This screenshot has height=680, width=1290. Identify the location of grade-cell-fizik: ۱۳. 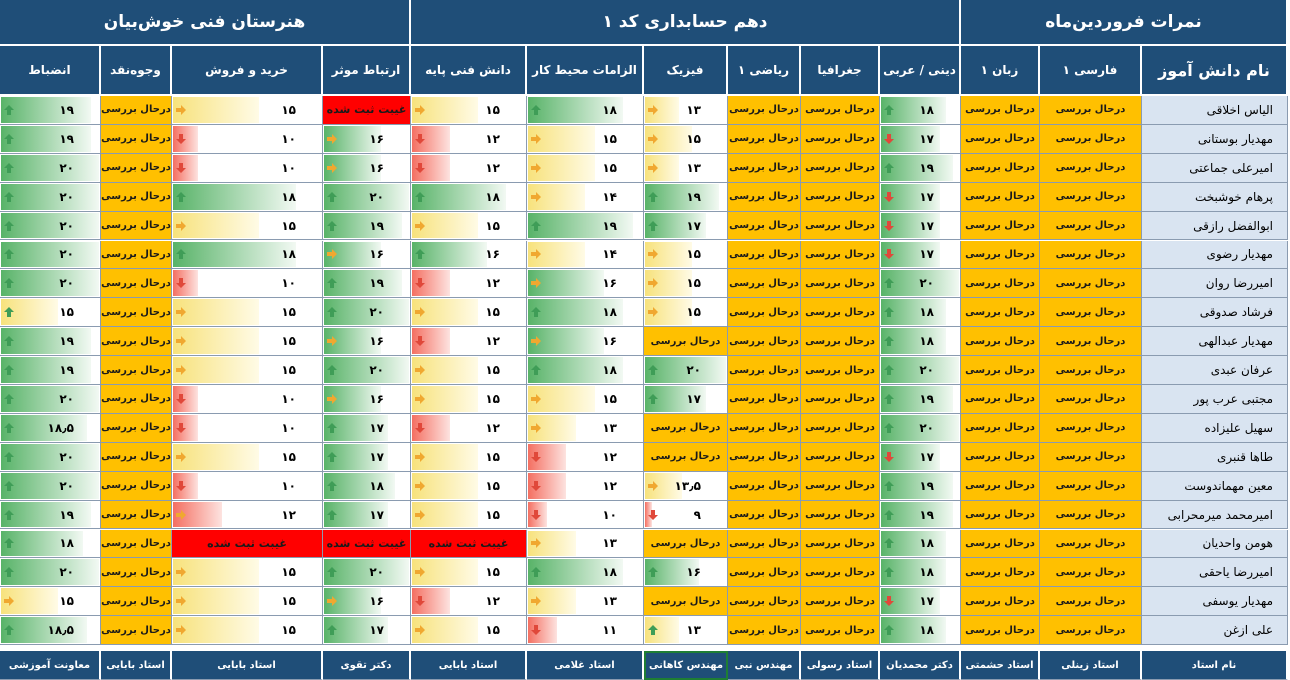
(686, 631).